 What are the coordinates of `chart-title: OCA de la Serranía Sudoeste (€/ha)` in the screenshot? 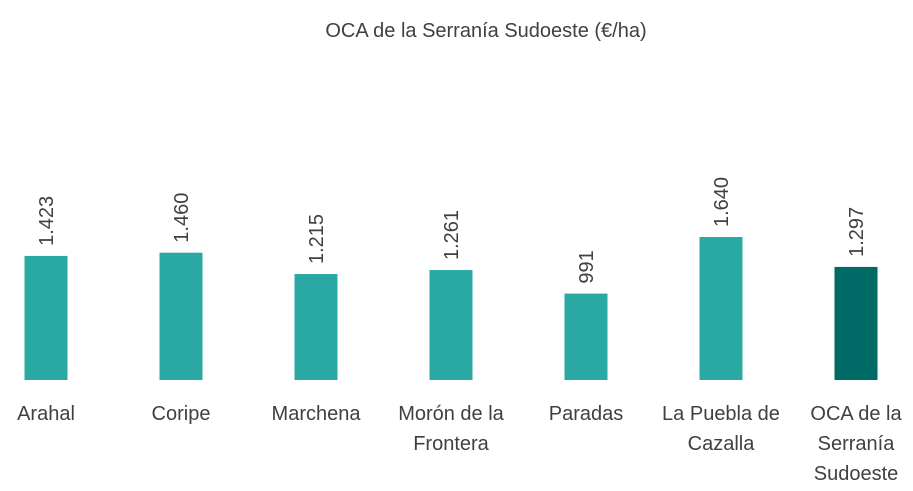 It's located at (485, 31).